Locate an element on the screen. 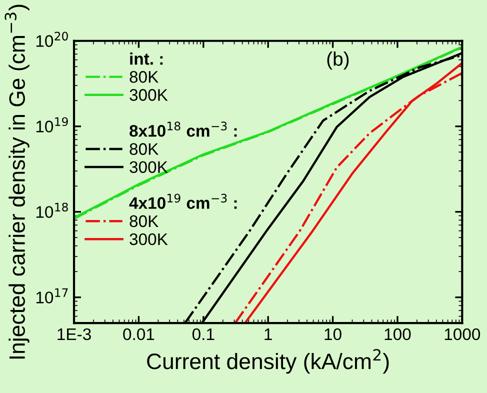 The width and height of the screenshot is (487, 393). x-axis-title: Current density (kA/cm$^{2}$) is located at coordinates (268, 361).